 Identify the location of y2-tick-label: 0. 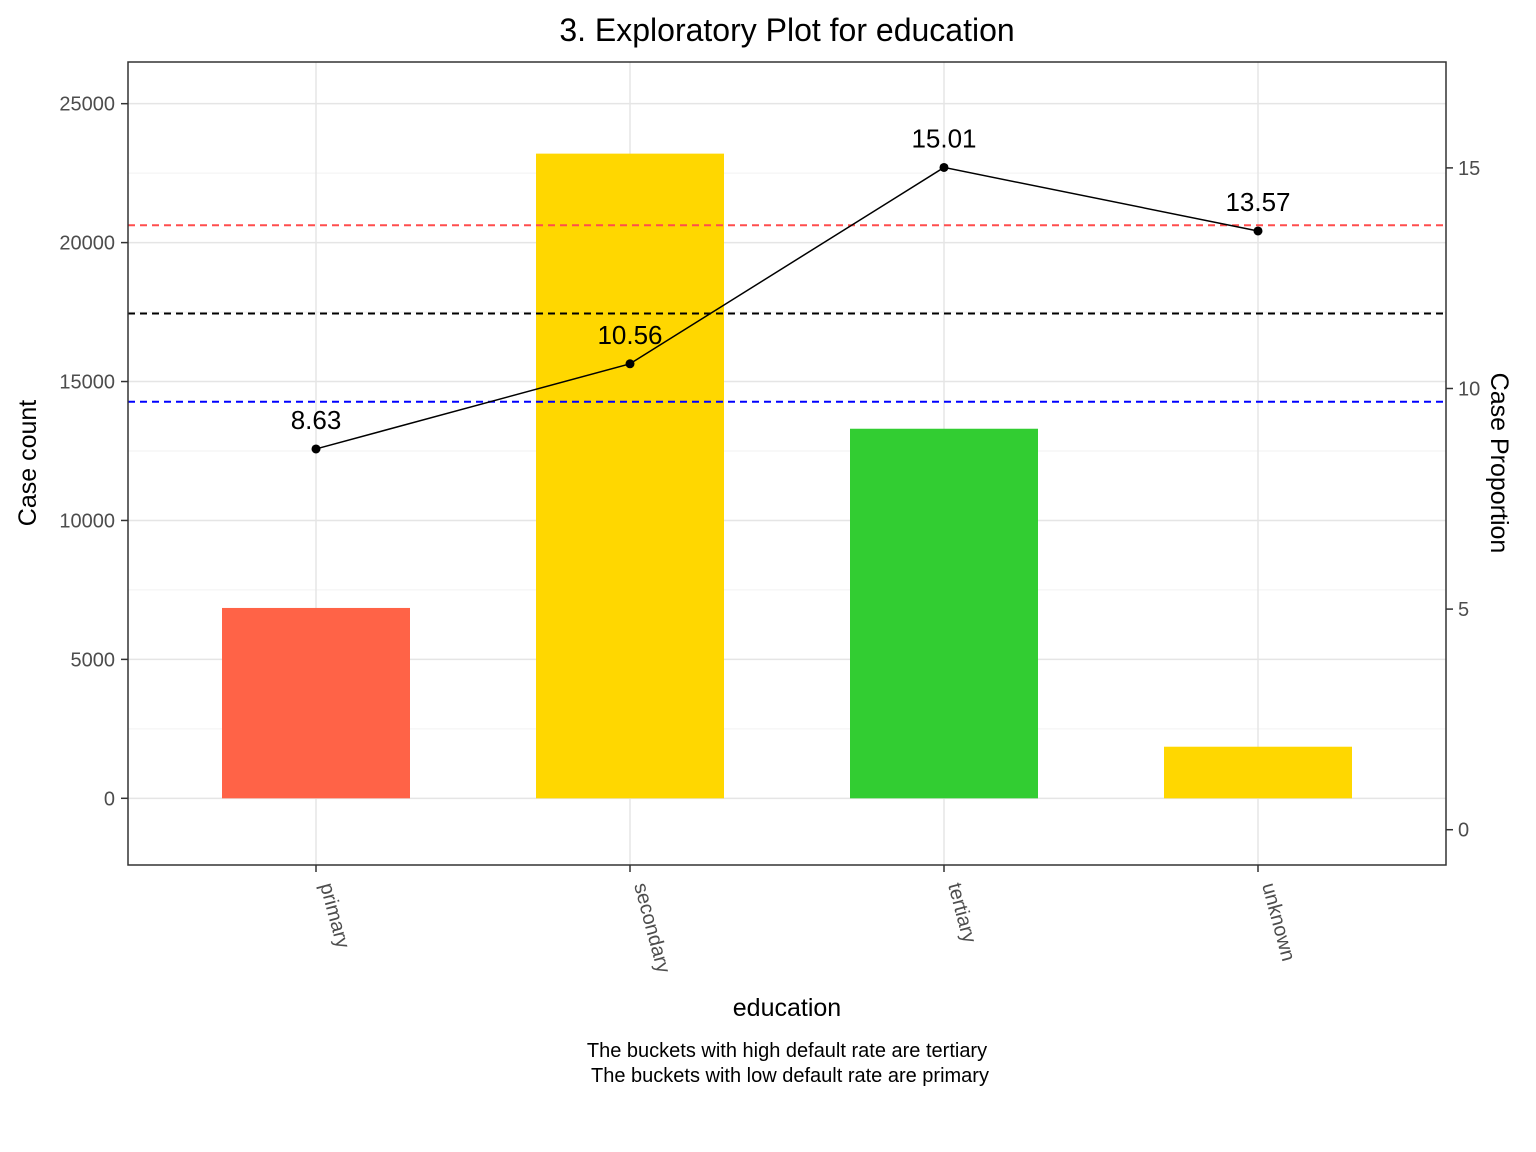
(1463, 831).